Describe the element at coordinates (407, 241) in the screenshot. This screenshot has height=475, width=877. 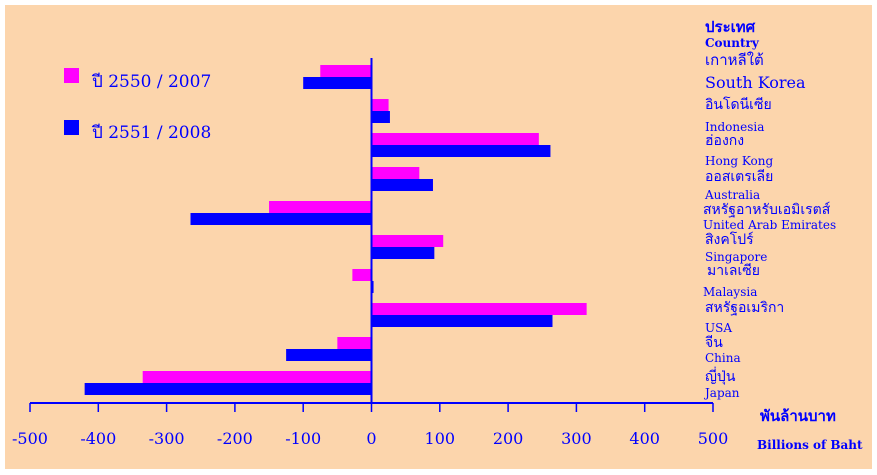
I see `bar-singapore-2007` at that location.